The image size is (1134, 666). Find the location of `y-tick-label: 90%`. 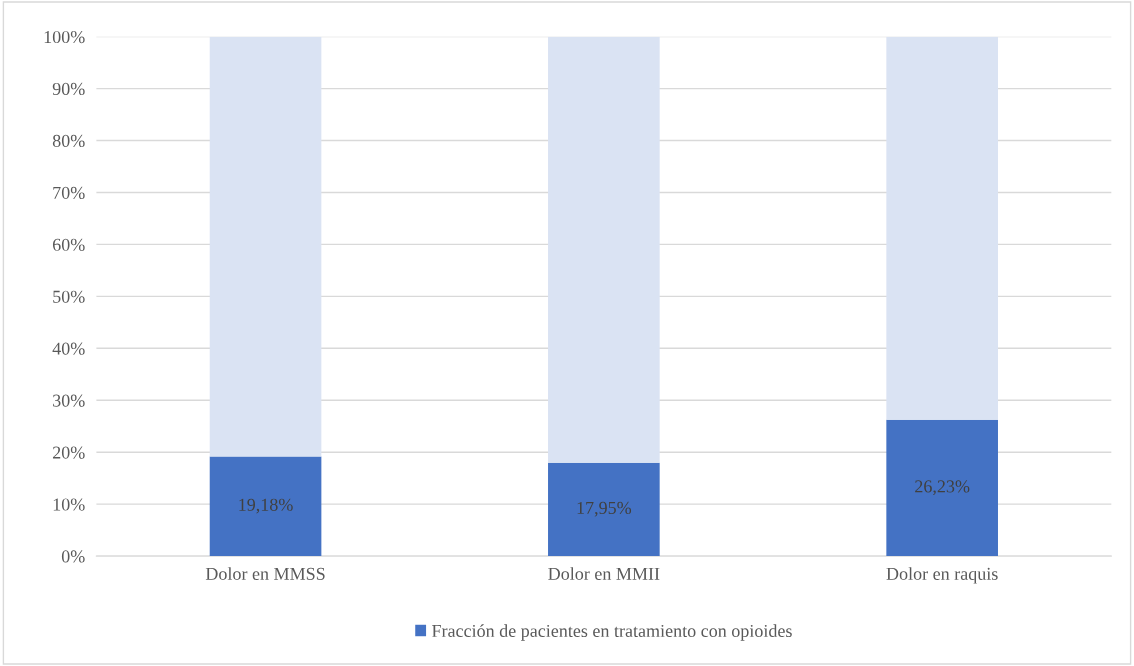

y-tick-label: 90% is located at coordinates (68, 89).